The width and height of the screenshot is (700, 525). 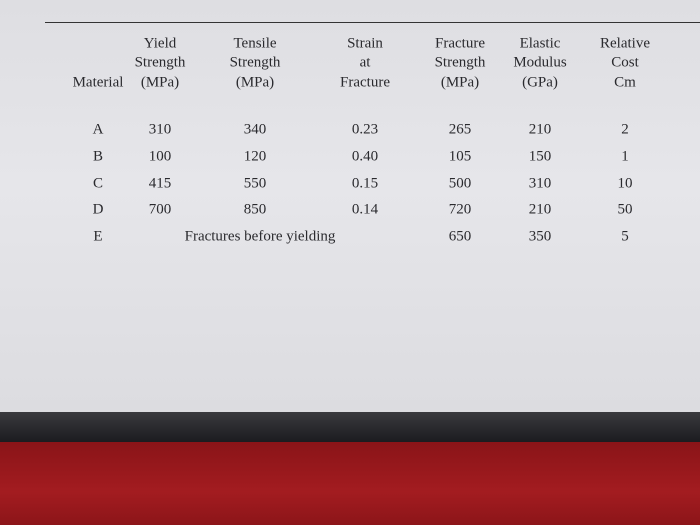 What do you see at coordinates (255, 43) in the screenshot?
I see `column-header: Tensile` at bounding box center [255, 43].